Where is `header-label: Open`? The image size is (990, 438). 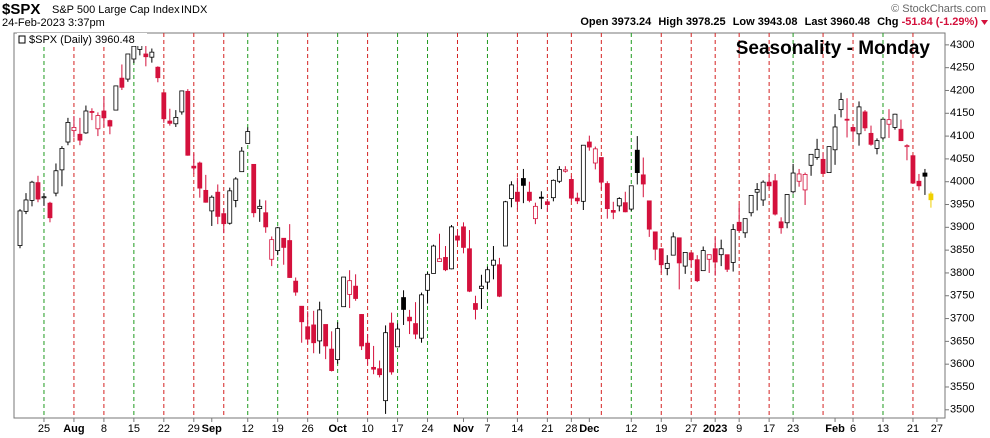 header-label: Open is located at coordinates (594, 22).